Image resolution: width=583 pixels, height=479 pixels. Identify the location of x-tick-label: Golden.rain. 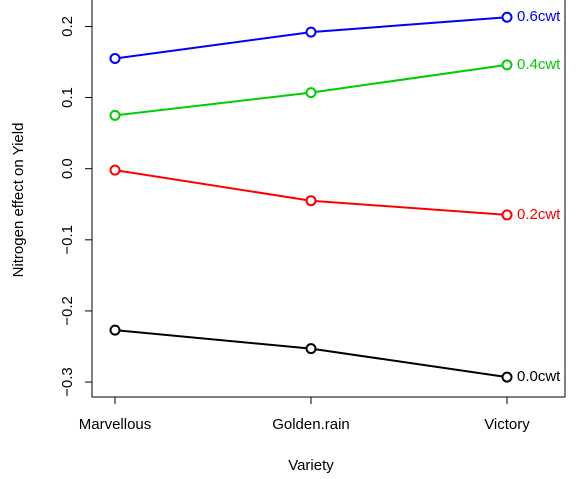
(311, 424).